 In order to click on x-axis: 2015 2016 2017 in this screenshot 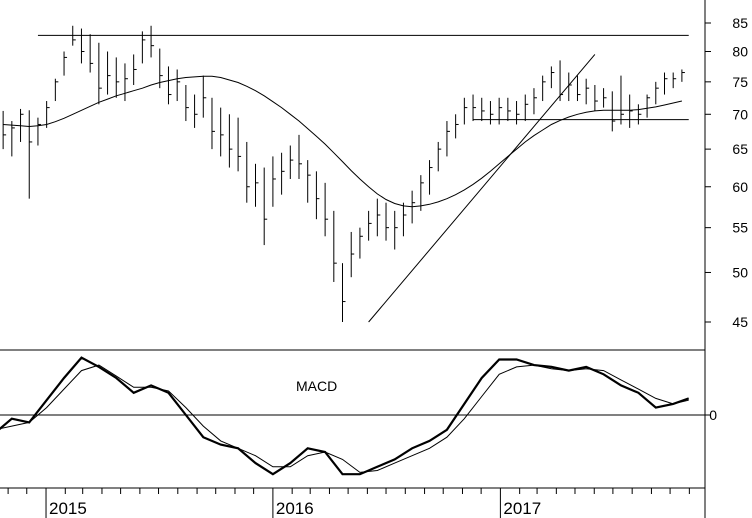, I will do `click(352, 502)`.